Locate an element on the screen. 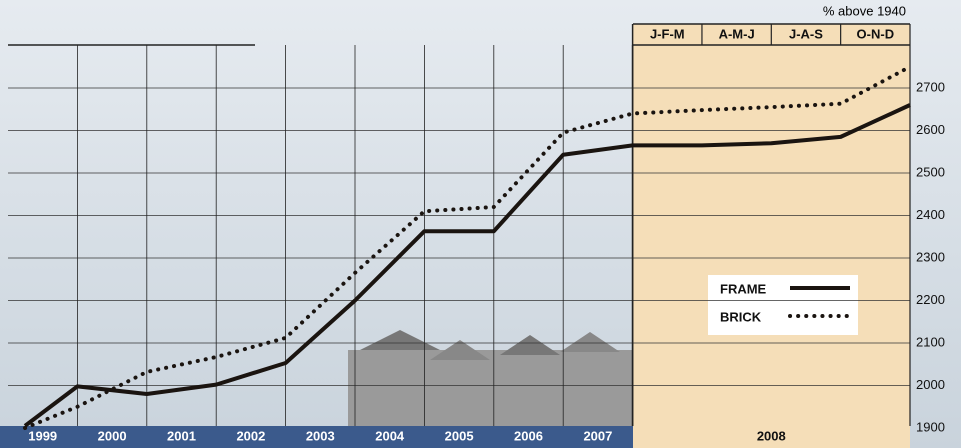  y-tick-label: 2400 is located at coordinates (930, 214).